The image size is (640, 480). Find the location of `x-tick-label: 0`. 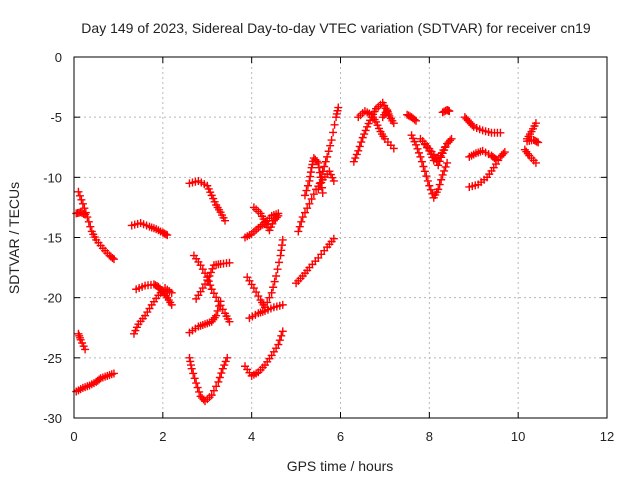

x-tick-label: 0 is located at coordinates (73, 436).